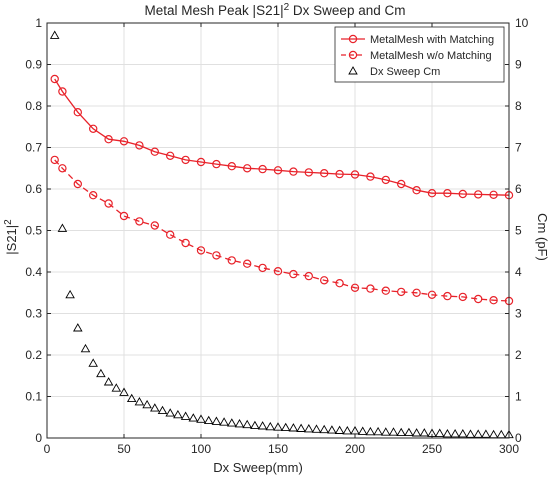 This screenshot has height=479, width=550. I want to click on y-right-tick-label: 9, so click(518, 65).